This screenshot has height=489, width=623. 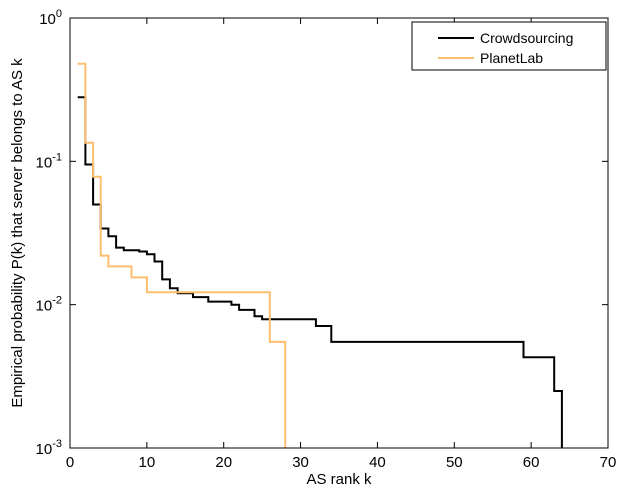 I want to click on legend-label: Crowdsourcing, so click(x=526, y=38).